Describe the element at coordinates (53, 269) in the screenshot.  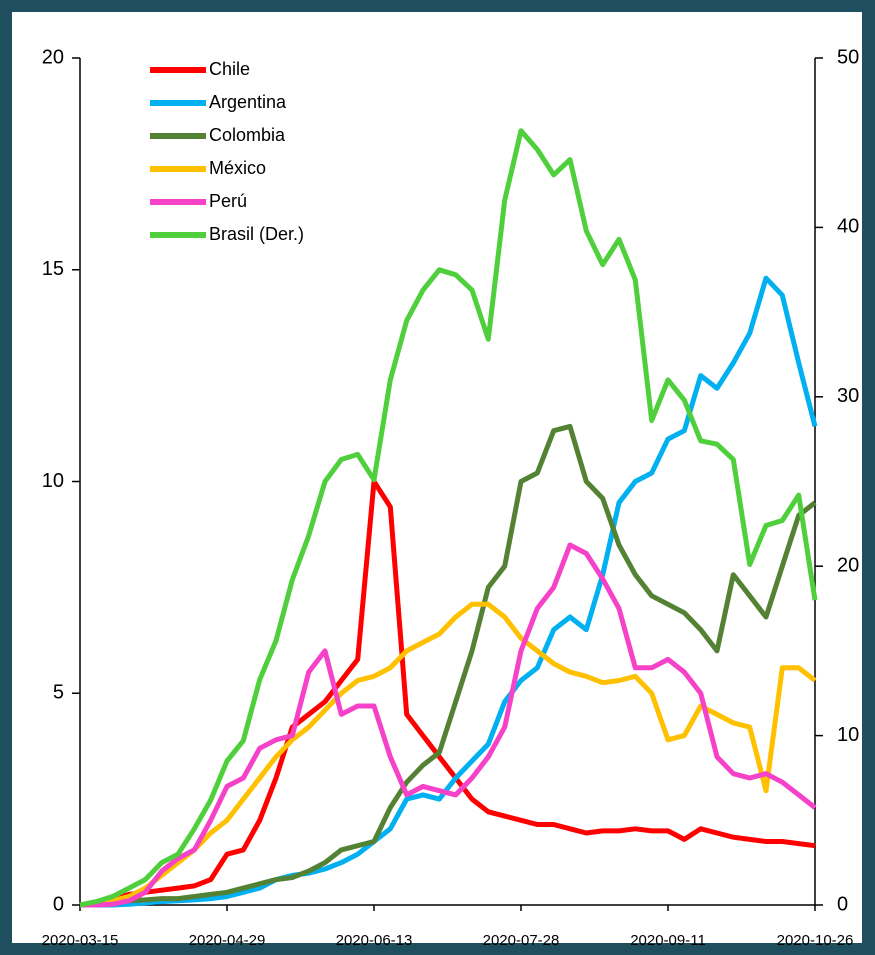
I see `y-tick-label: 15` at that location.